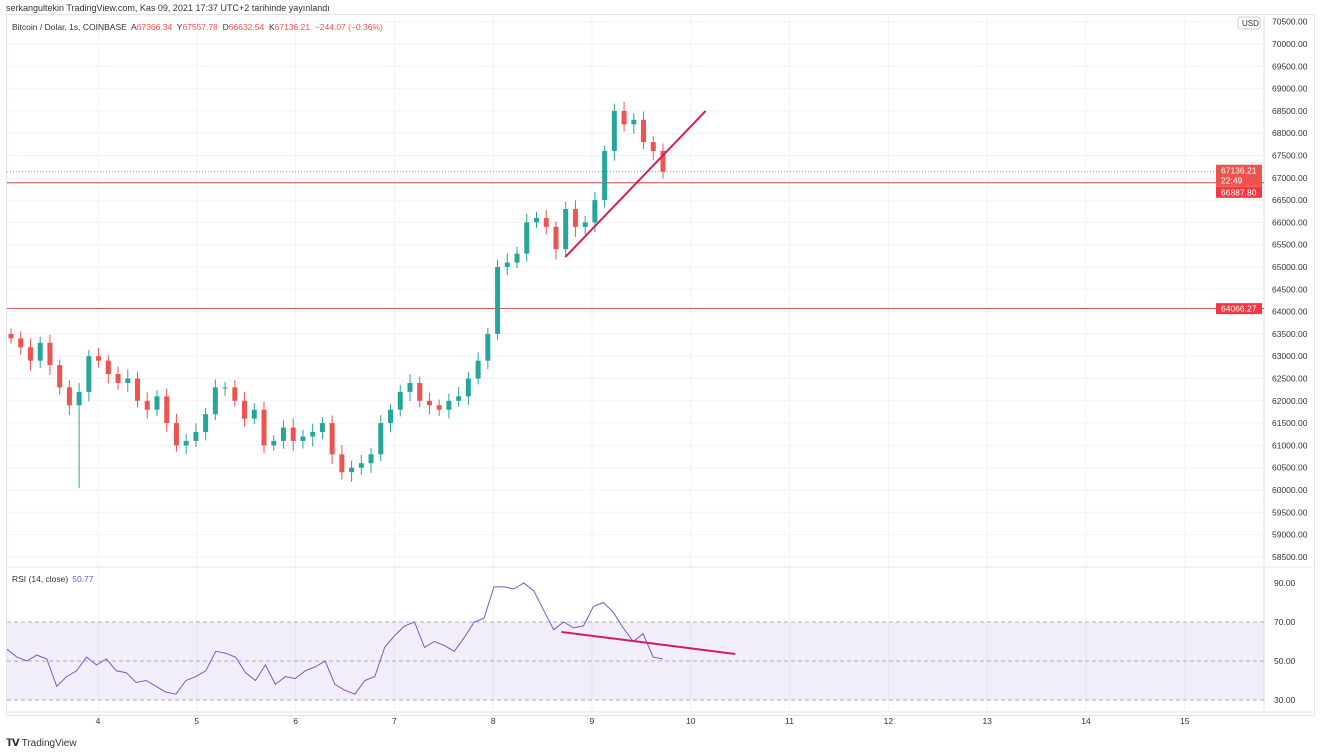  I want to click on last-price-badge-bg, so click(1239, 175).